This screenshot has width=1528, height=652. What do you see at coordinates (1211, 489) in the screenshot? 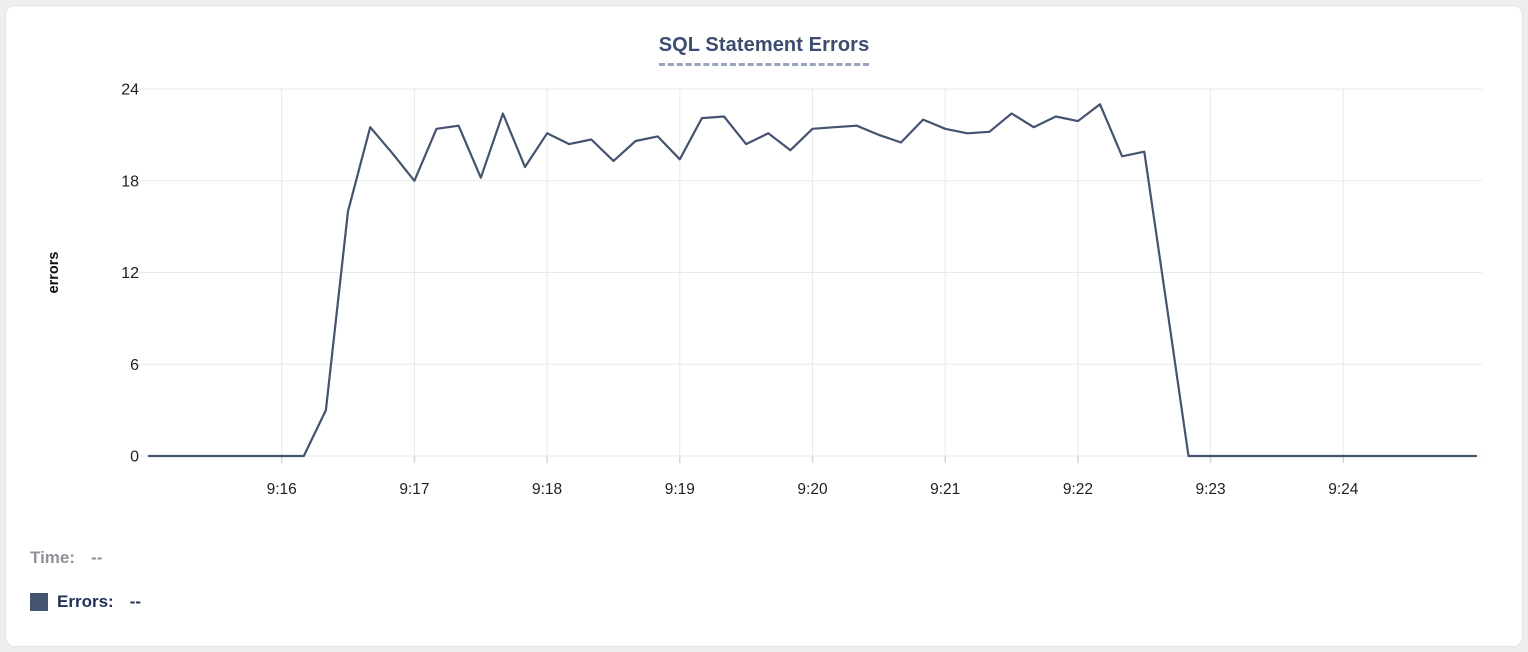
I see `x-tick-label: 9:23` at bounding box center [1211, 489].